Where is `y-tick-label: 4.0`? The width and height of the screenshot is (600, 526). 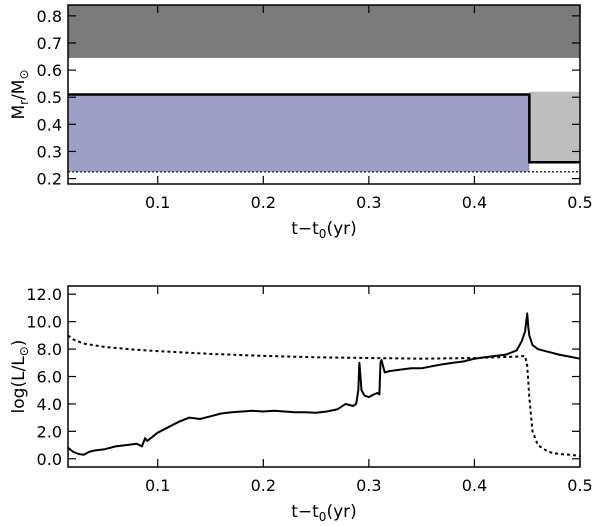
y-tick-label: 4.0 is located at coordinates (49, 404).